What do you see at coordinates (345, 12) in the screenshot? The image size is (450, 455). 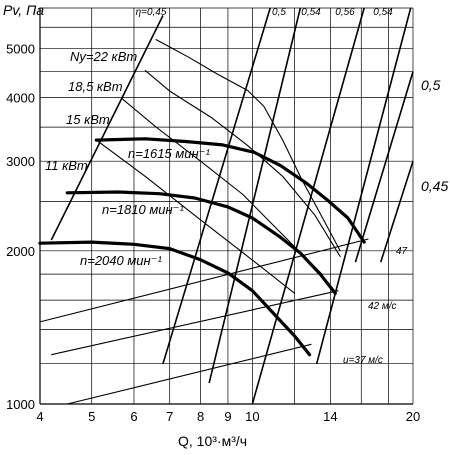 I see `efficiency-label: 0,56` at bounding box center [345, 12].